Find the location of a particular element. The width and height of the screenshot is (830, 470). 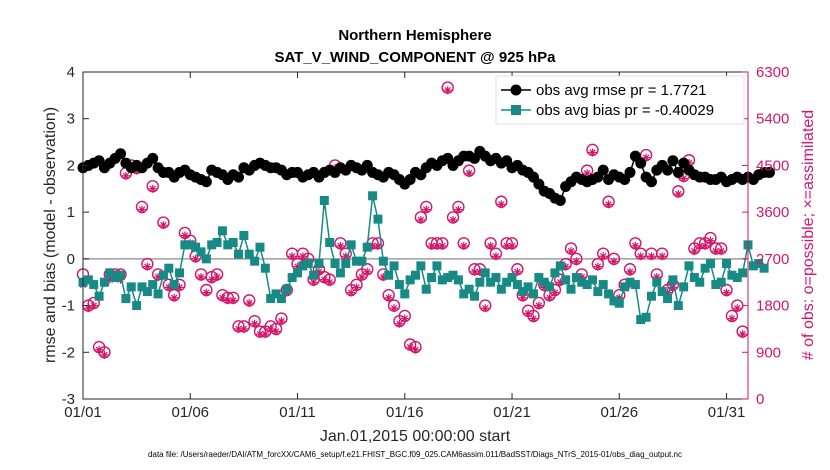

y-left-tick-label: -1 is located at coordinates (68, 306).